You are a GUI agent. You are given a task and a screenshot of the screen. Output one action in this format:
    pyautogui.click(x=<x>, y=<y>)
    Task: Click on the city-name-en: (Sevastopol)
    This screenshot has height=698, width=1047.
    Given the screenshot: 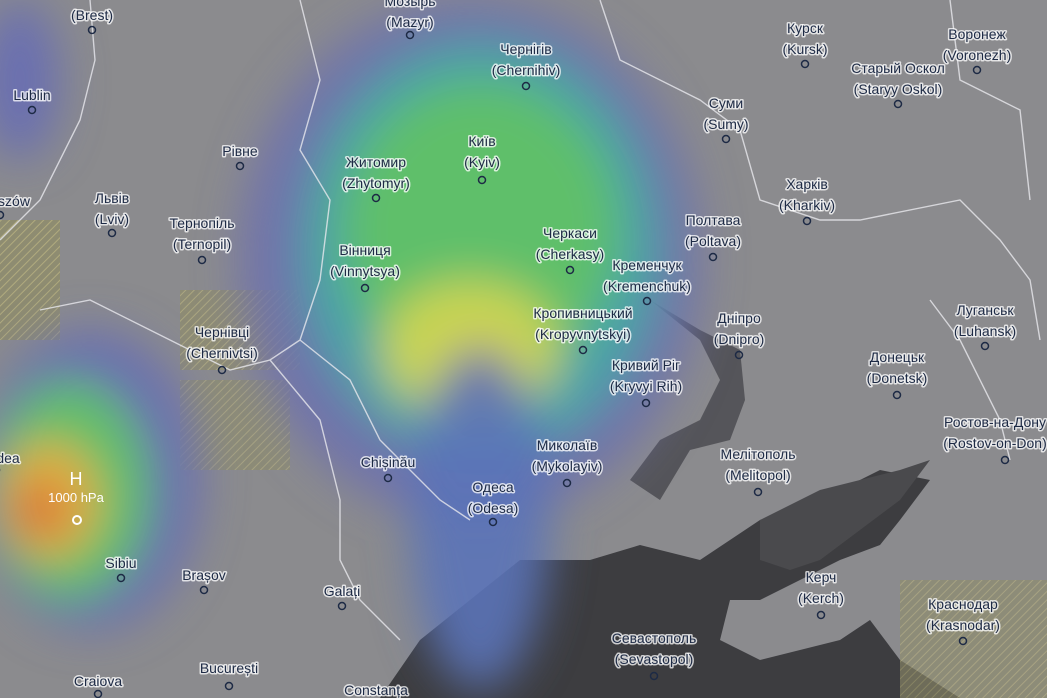 What is the action you would take?
    pyautogui.click(x=654, y=659)
    